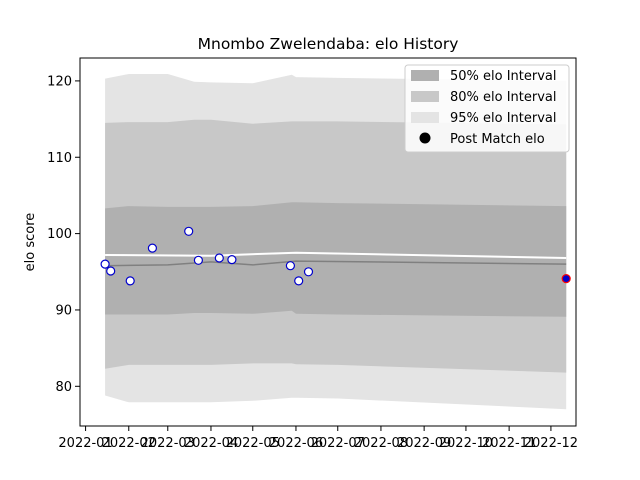  What do you see at coordinates (503, 118) in the screenshot?
I see `legend-label-95: 95% elo Interval` at bounding box center [503, 118].